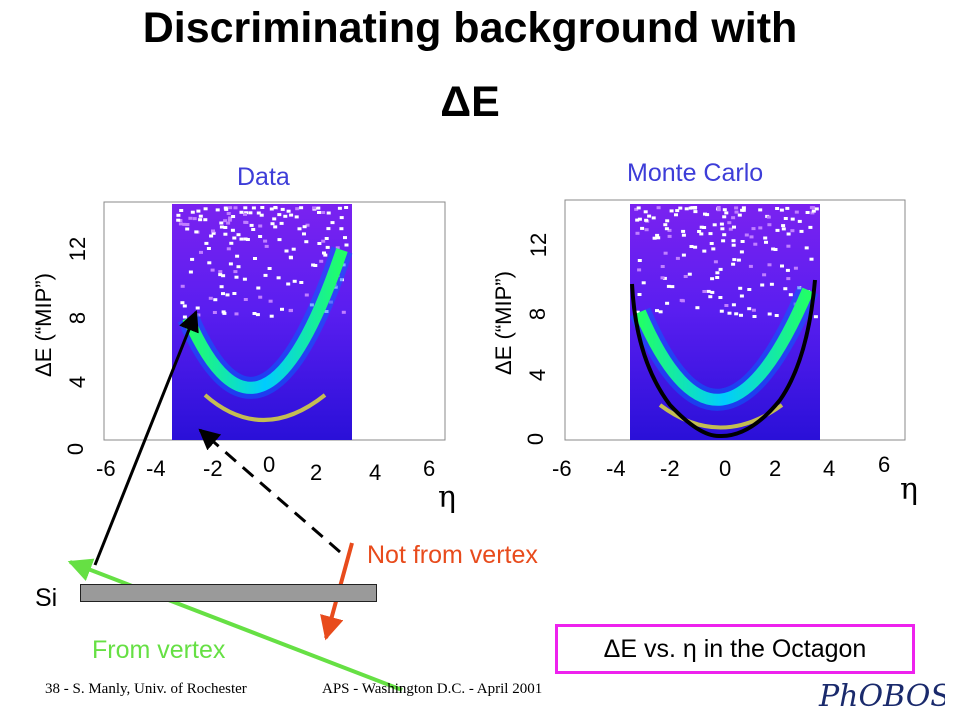 The image size is (960, 720). I want to click on mc-xtick-0: 0, so click(725, 468).